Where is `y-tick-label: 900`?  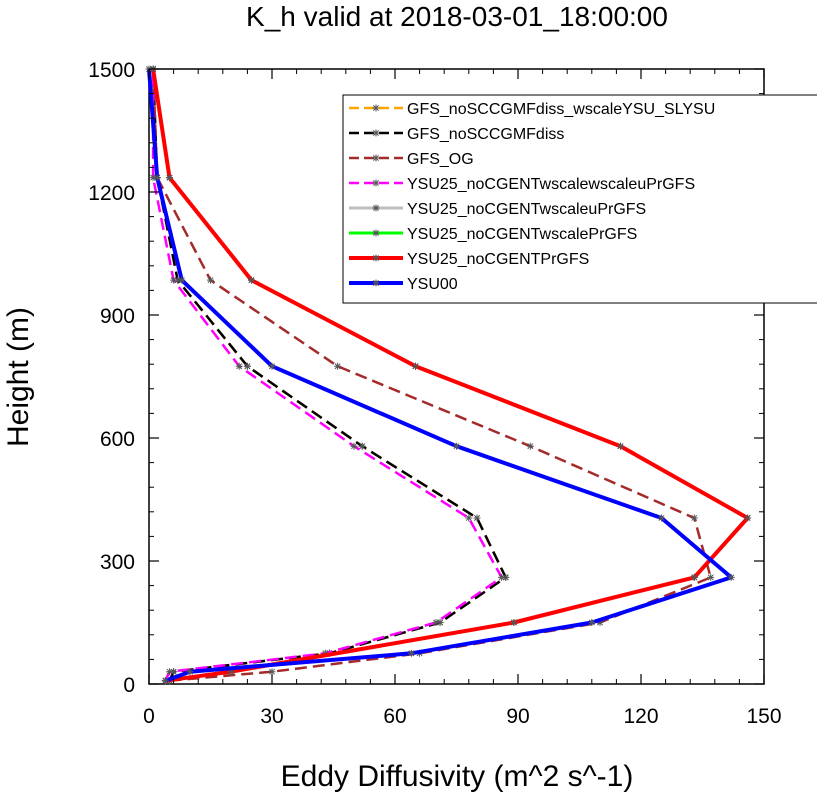 y-tick-label: 900 is located at coordinates (117, 316).